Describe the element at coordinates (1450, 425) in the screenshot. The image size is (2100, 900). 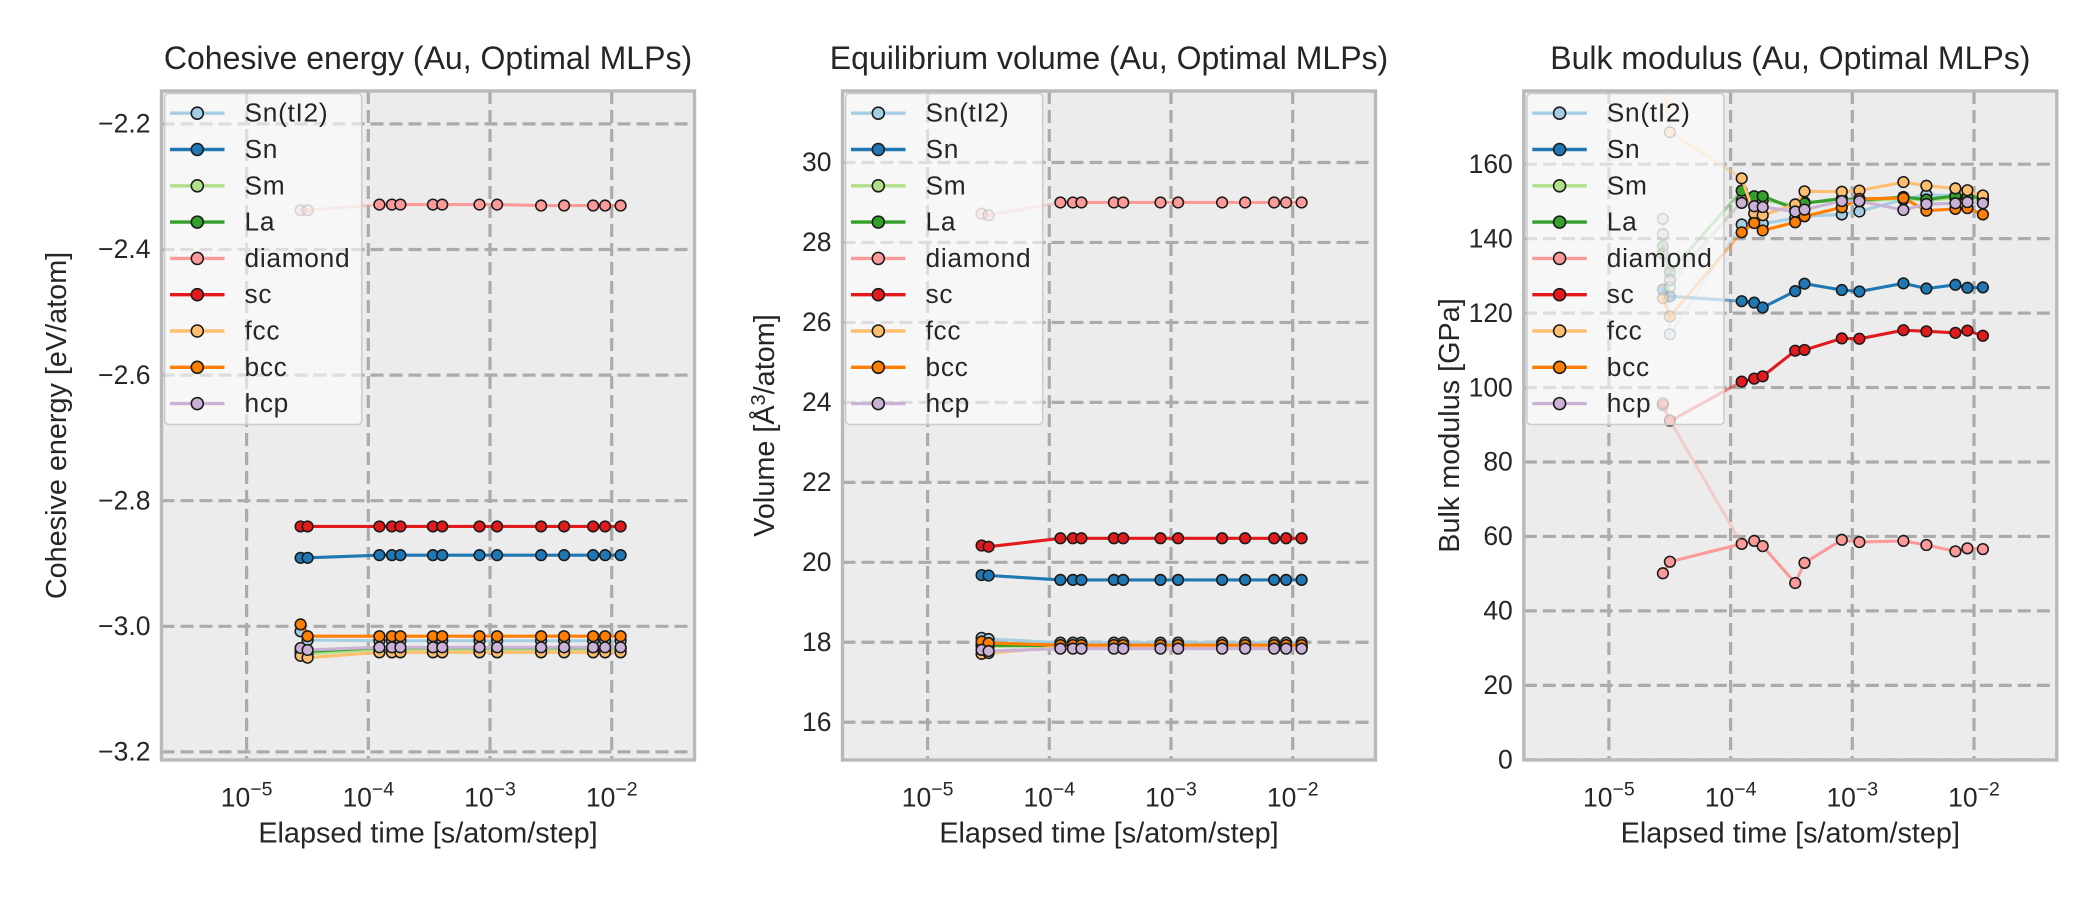
I see `svg-text: Bulk modulus [GPa]` at that location.